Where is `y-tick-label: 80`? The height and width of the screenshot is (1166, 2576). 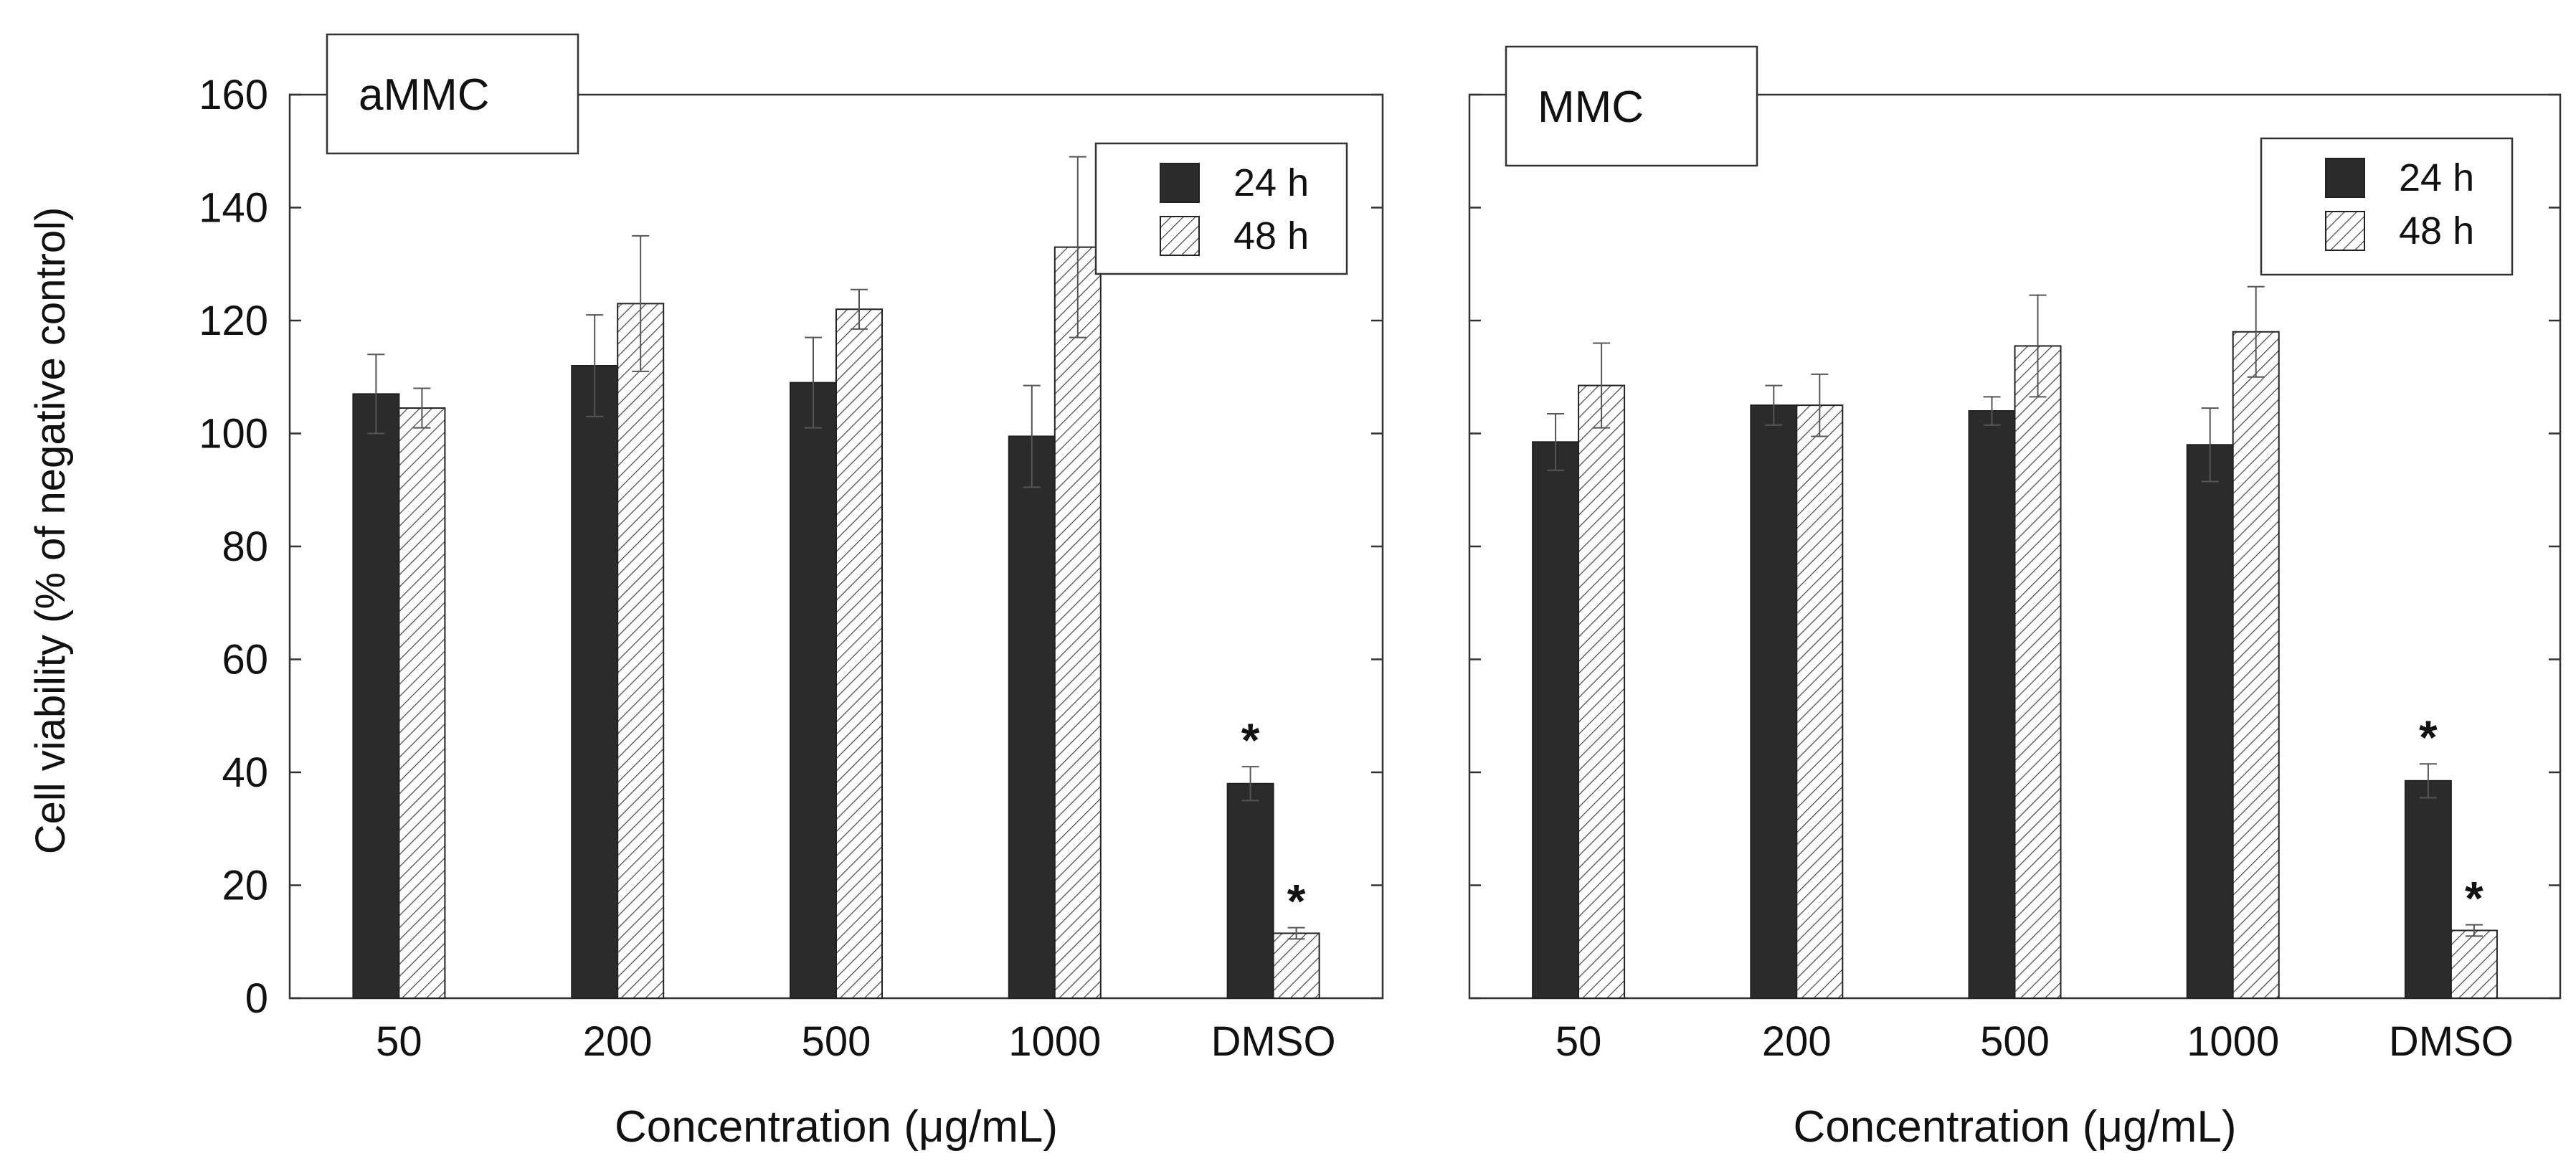
y-tick-label: 80 is located at coordinates (245, 546).